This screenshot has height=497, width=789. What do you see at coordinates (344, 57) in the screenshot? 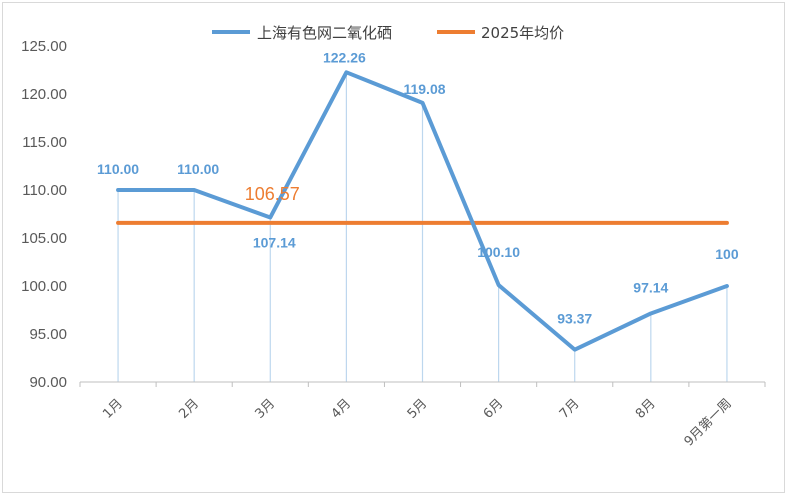
I see `data-label: 122.26` at bounding box center [344, 57].